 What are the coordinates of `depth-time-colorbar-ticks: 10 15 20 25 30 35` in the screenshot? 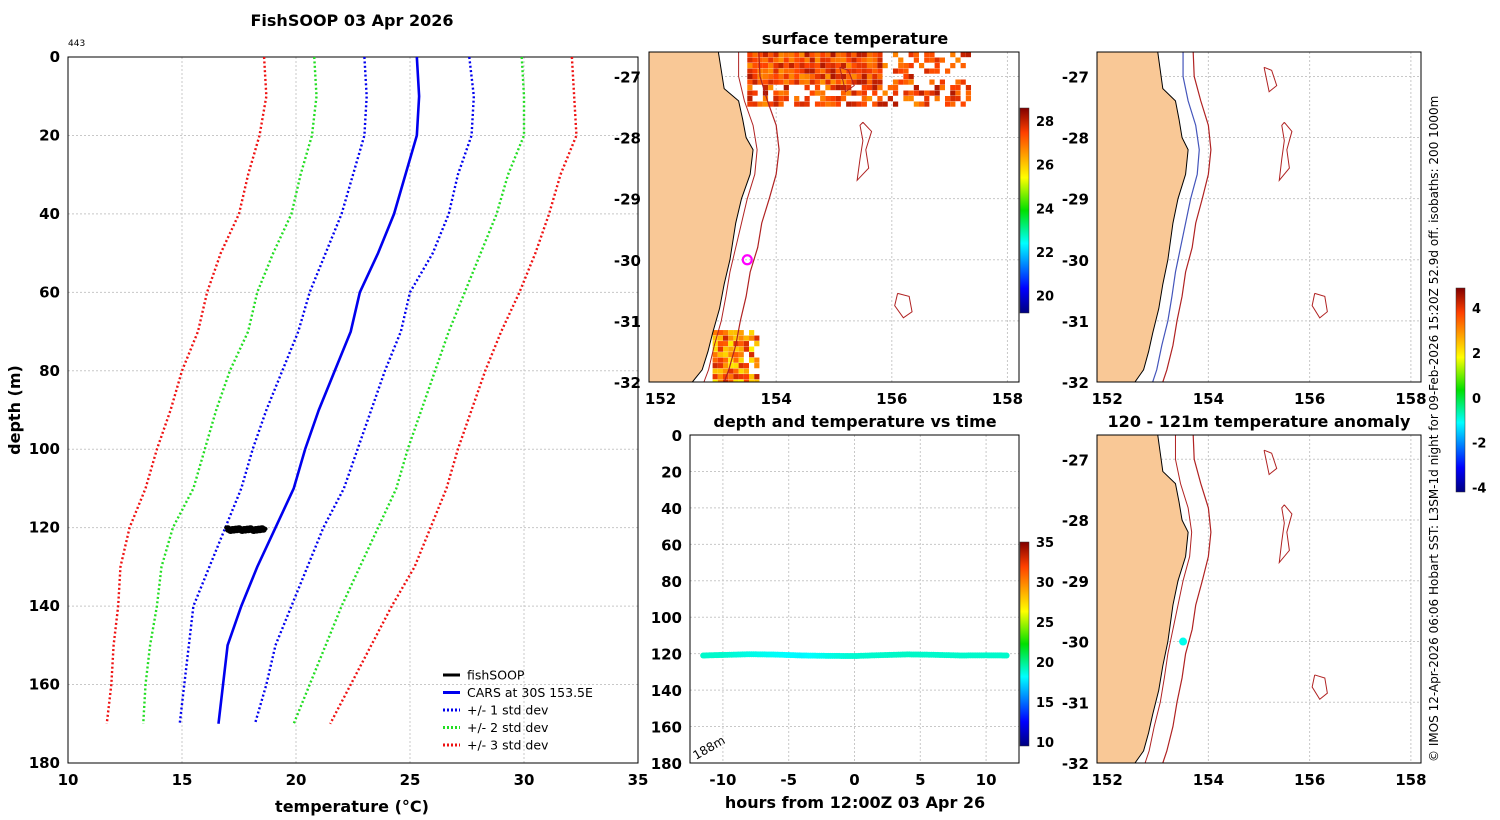 It's located at (1045, 643).